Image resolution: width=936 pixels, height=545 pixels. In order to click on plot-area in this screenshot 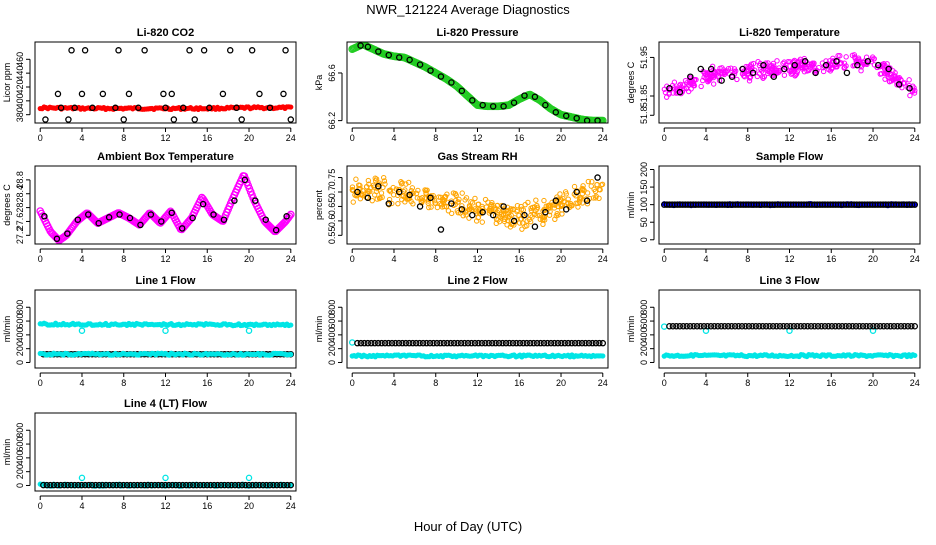, I will do `click(166, 339)`.